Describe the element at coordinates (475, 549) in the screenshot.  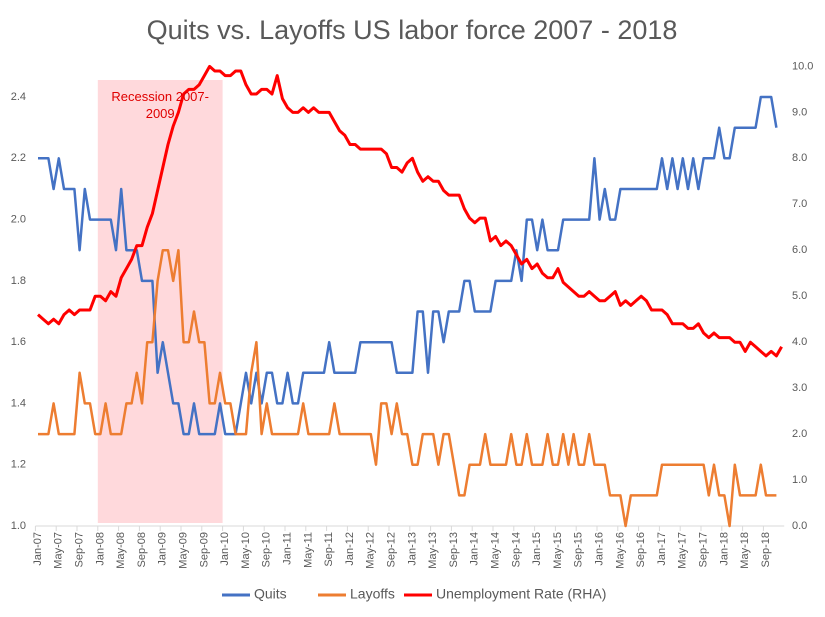
I see `x-tick-label: Jan-14` at that location.